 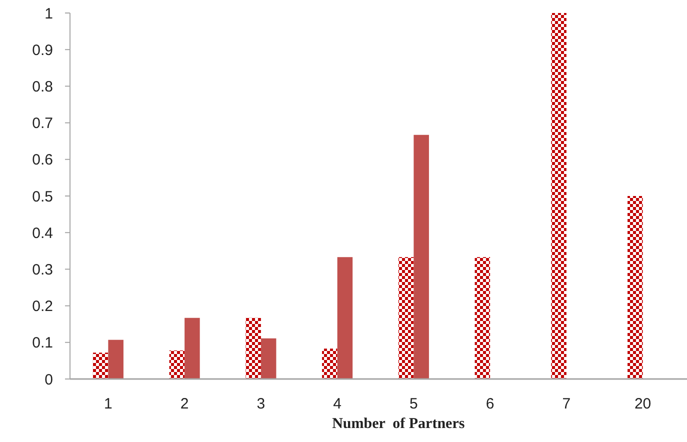 What do you see at coordinates (643, 403) in the screenshot?
I see `x-tick-label: 20` at bounding box center [643, 403].